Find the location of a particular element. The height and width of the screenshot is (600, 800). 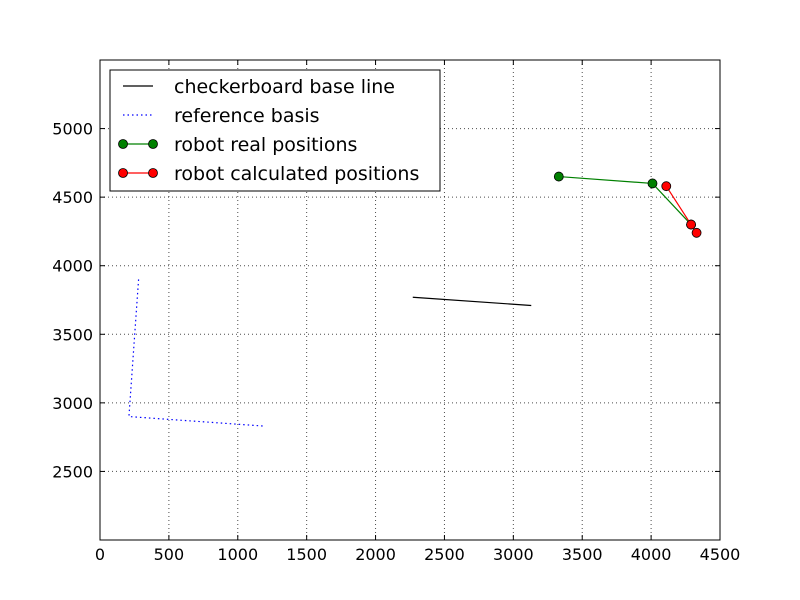

legend-box is located at coordinates (275, 130).